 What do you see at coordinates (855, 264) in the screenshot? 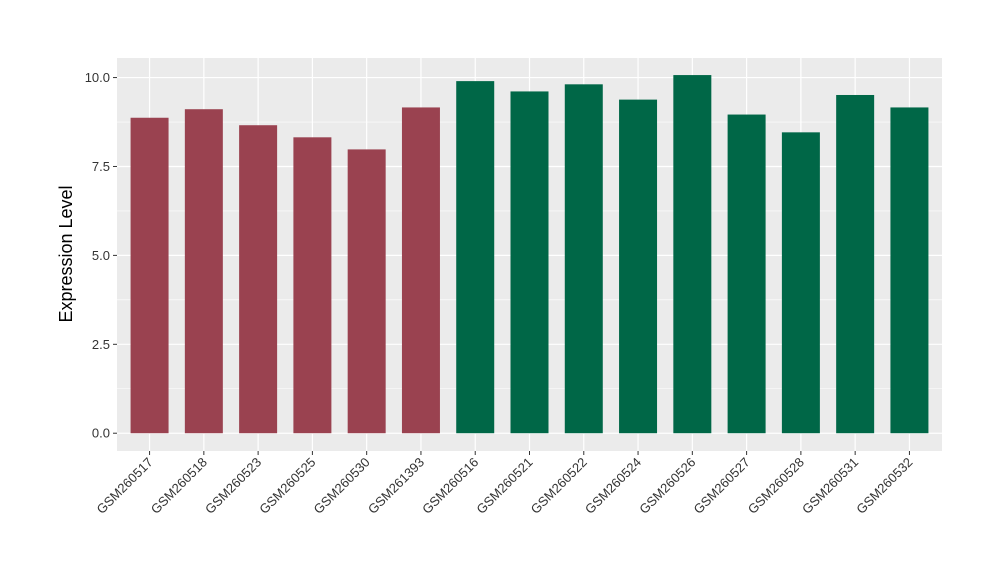
I see `bar-GSM260531` at bounding box center [855, 264].